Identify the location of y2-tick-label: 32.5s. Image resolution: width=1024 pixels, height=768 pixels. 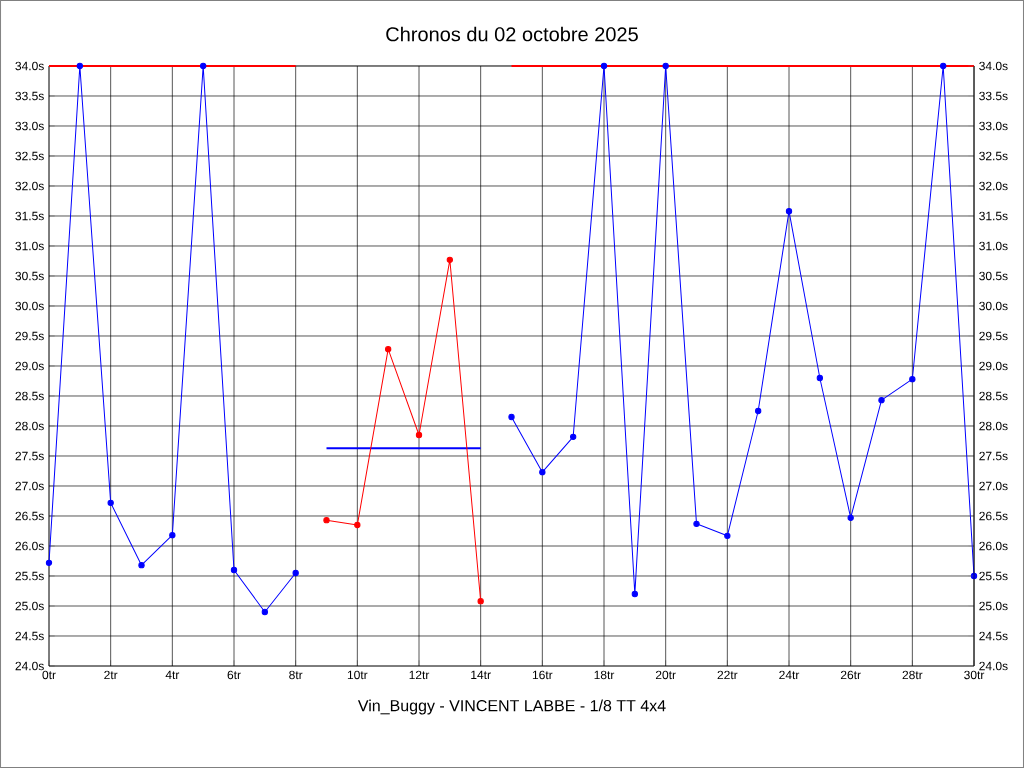
(993, 156).